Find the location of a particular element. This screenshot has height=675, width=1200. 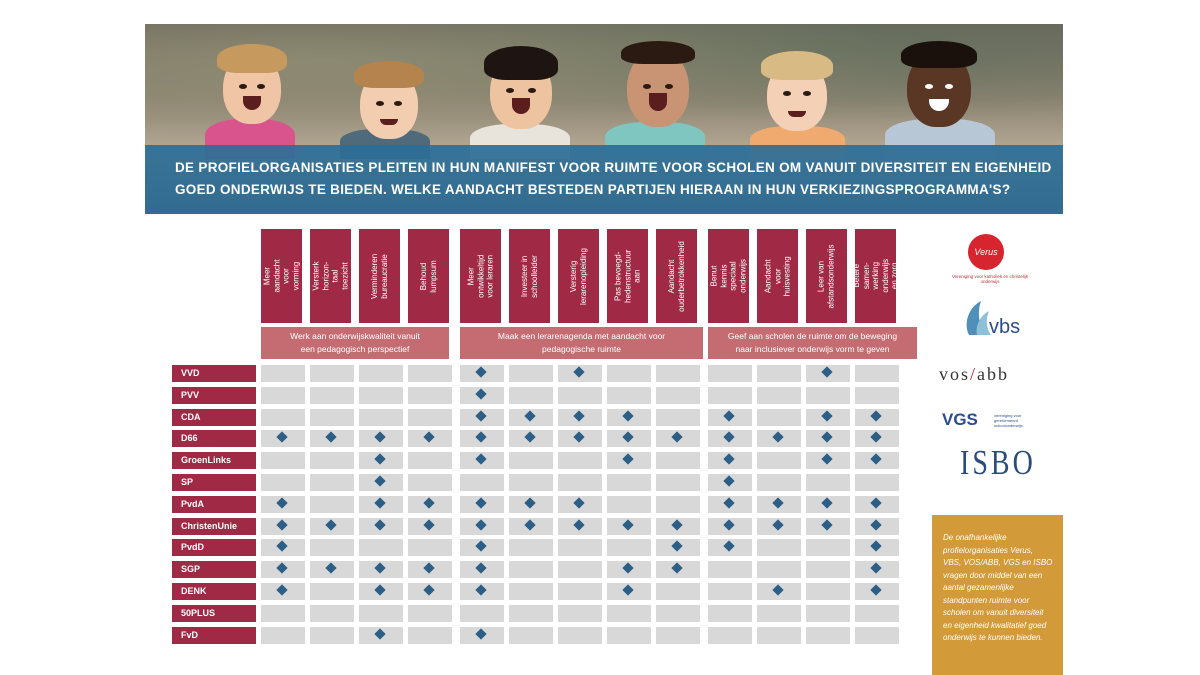

group-header-line: een pedagogisch perspectief is located at coordinates (355, 349).